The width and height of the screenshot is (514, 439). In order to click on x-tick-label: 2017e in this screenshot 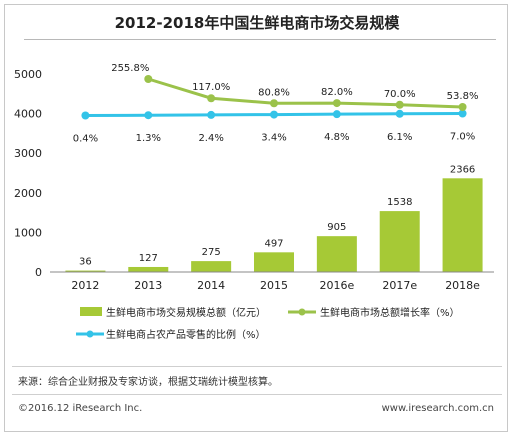, I will do `click(399, 285)`.